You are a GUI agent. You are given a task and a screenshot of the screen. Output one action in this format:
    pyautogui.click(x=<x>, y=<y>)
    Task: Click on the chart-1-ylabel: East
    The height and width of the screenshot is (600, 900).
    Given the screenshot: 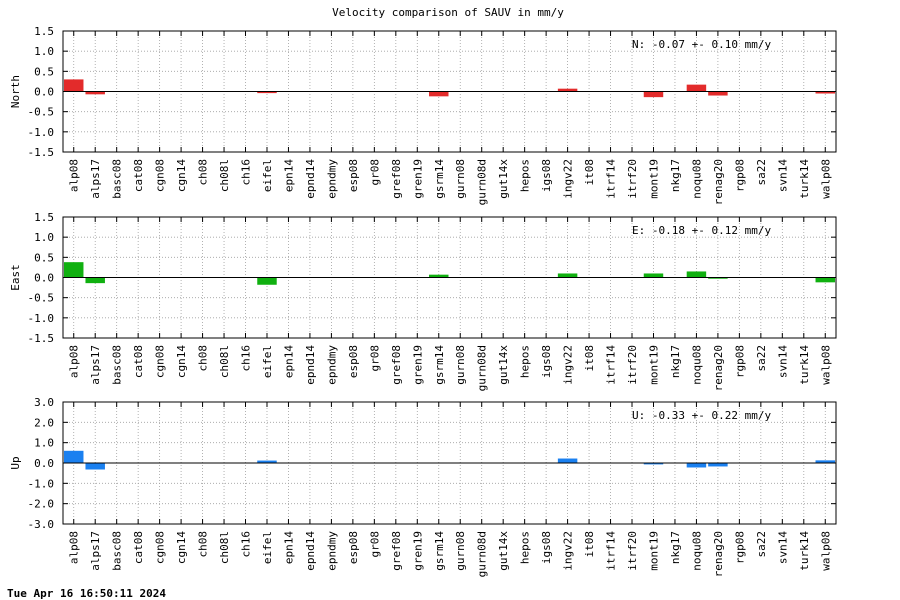 What is the action you would take?
    pyautogui.click(x=15, y=277)
    